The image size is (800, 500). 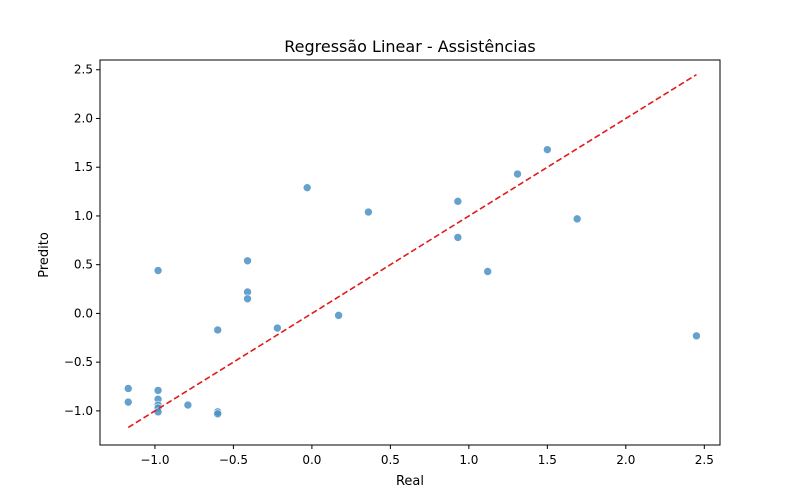 I want to click on y-tick-label: 2.0, so click(x=83, y=118).